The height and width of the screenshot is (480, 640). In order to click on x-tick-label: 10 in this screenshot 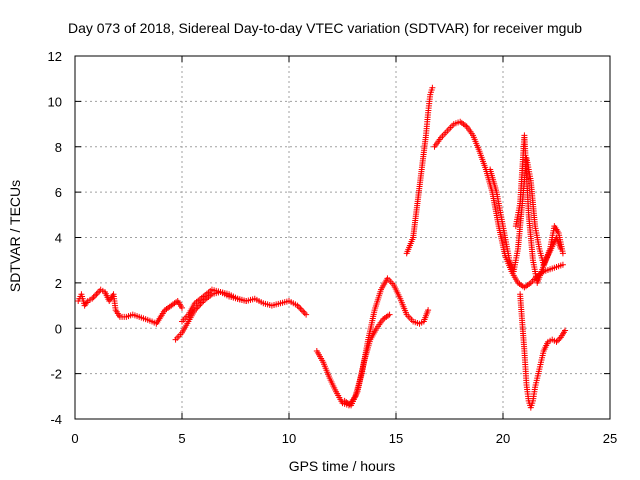, I will do `click(289, 438)`.